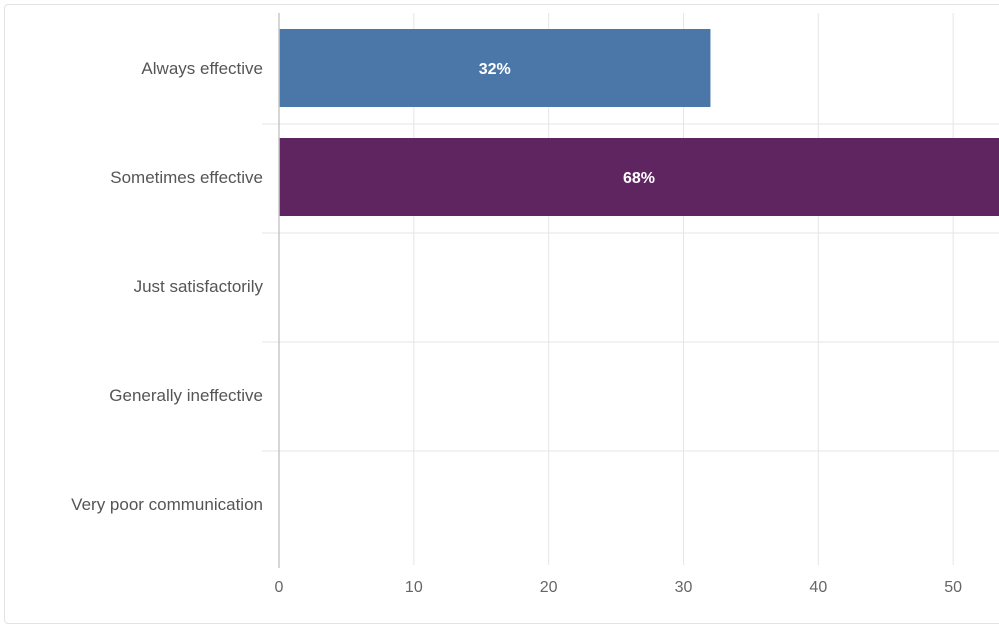 This screenshot has width=999, height=624. I want to click on category-label: Just satisfactorily, so click(199, 286).